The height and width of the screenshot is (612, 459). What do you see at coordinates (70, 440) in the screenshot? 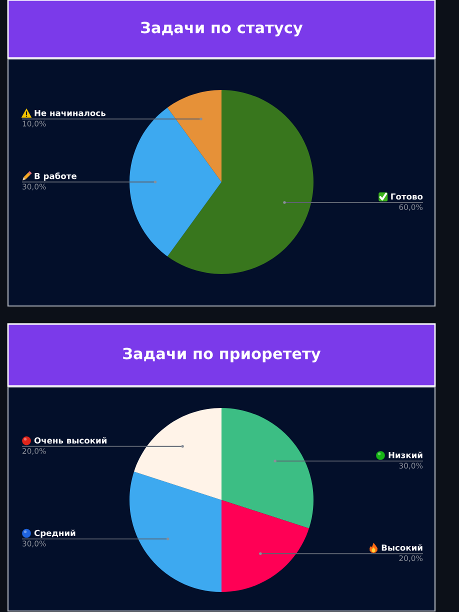
I see `slice-label: Очень высокий` at bounding box center [70, 440].